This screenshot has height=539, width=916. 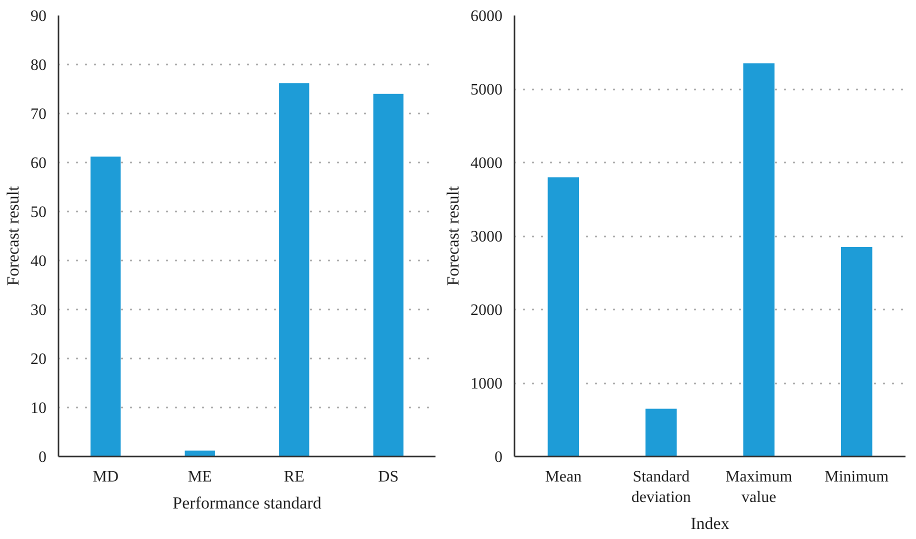 What do you see at coordinates (38, 65) in the screenshot?
I see `y-tick-label: 80` at bounding box center [38, 65].